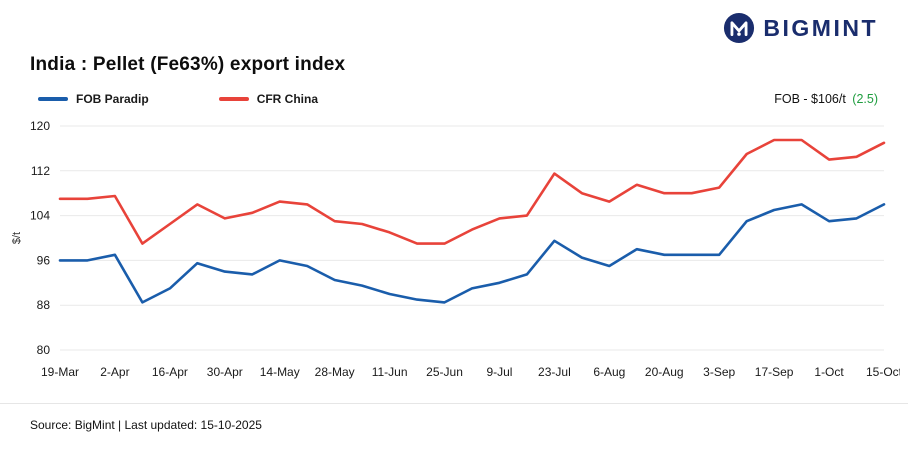 This screenshot has height=454, width=908. I want to click on cfr-china-marker, so click(233, 99).